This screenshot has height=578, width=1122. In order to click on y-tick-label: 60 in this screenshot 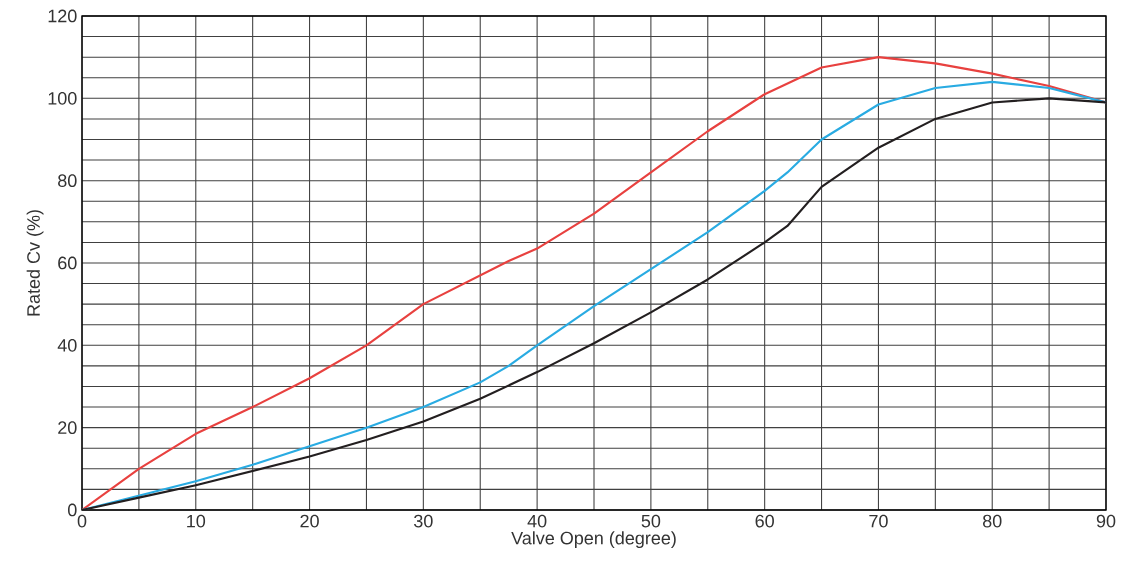, I will do `click(67, 263)`.